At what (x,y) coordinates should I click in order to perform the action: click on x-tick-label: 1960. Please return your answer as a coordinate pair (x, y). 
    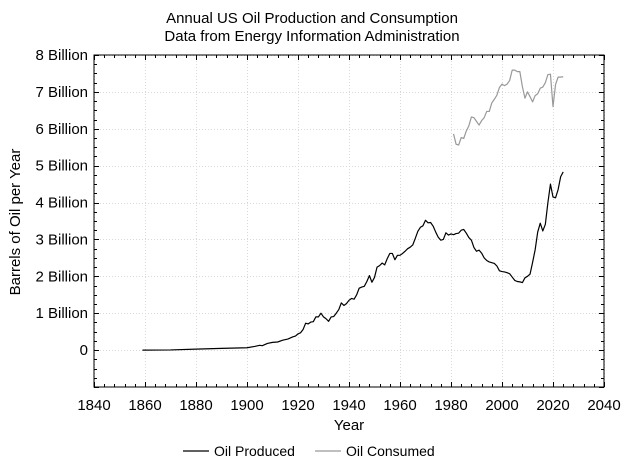
    Looking at the image, I should click on (399, 405).